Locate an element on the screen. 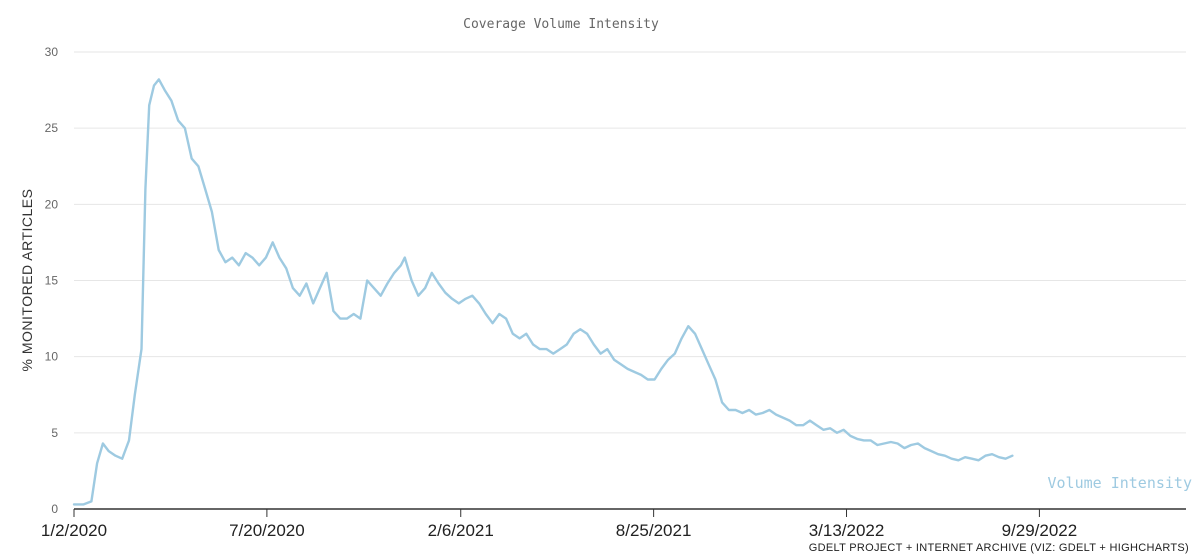  x-tick-label: 7/20/2020 is located at coordinates (267, 530).